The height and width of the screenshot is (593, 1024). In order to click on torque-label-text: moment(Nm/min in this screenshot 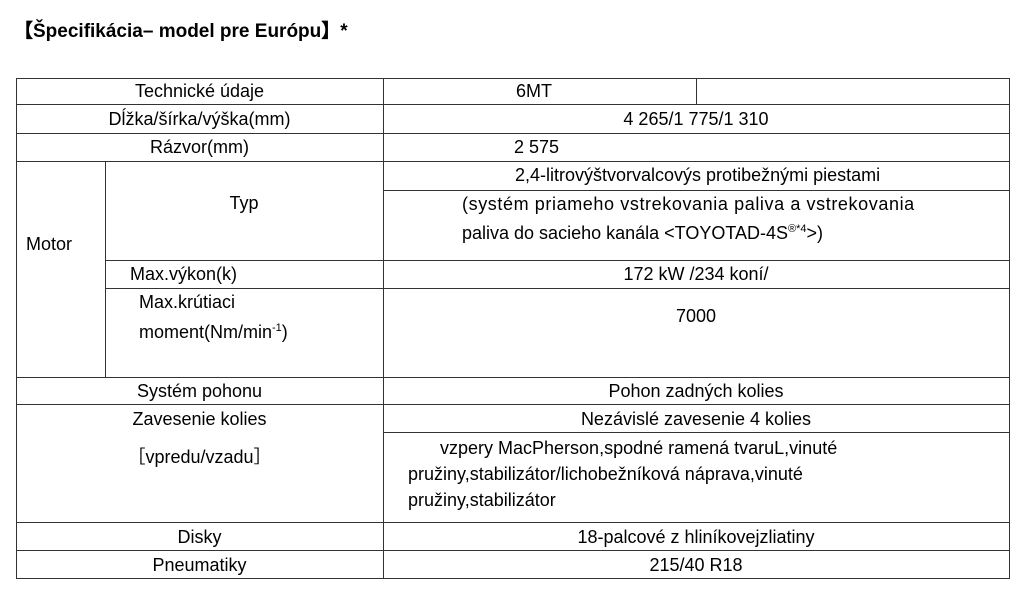, I will do `click(206, 332)`.